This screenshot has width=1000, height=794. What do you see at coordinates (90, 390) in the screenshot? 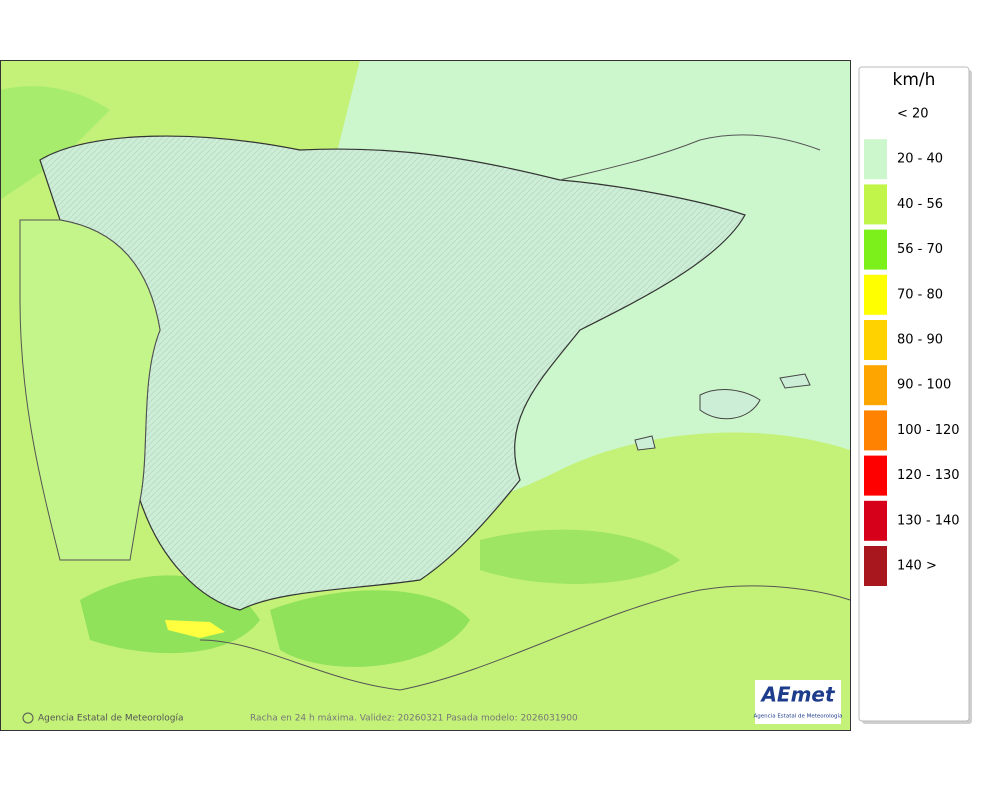
I see `portugal` at bounding box center [90, 390].